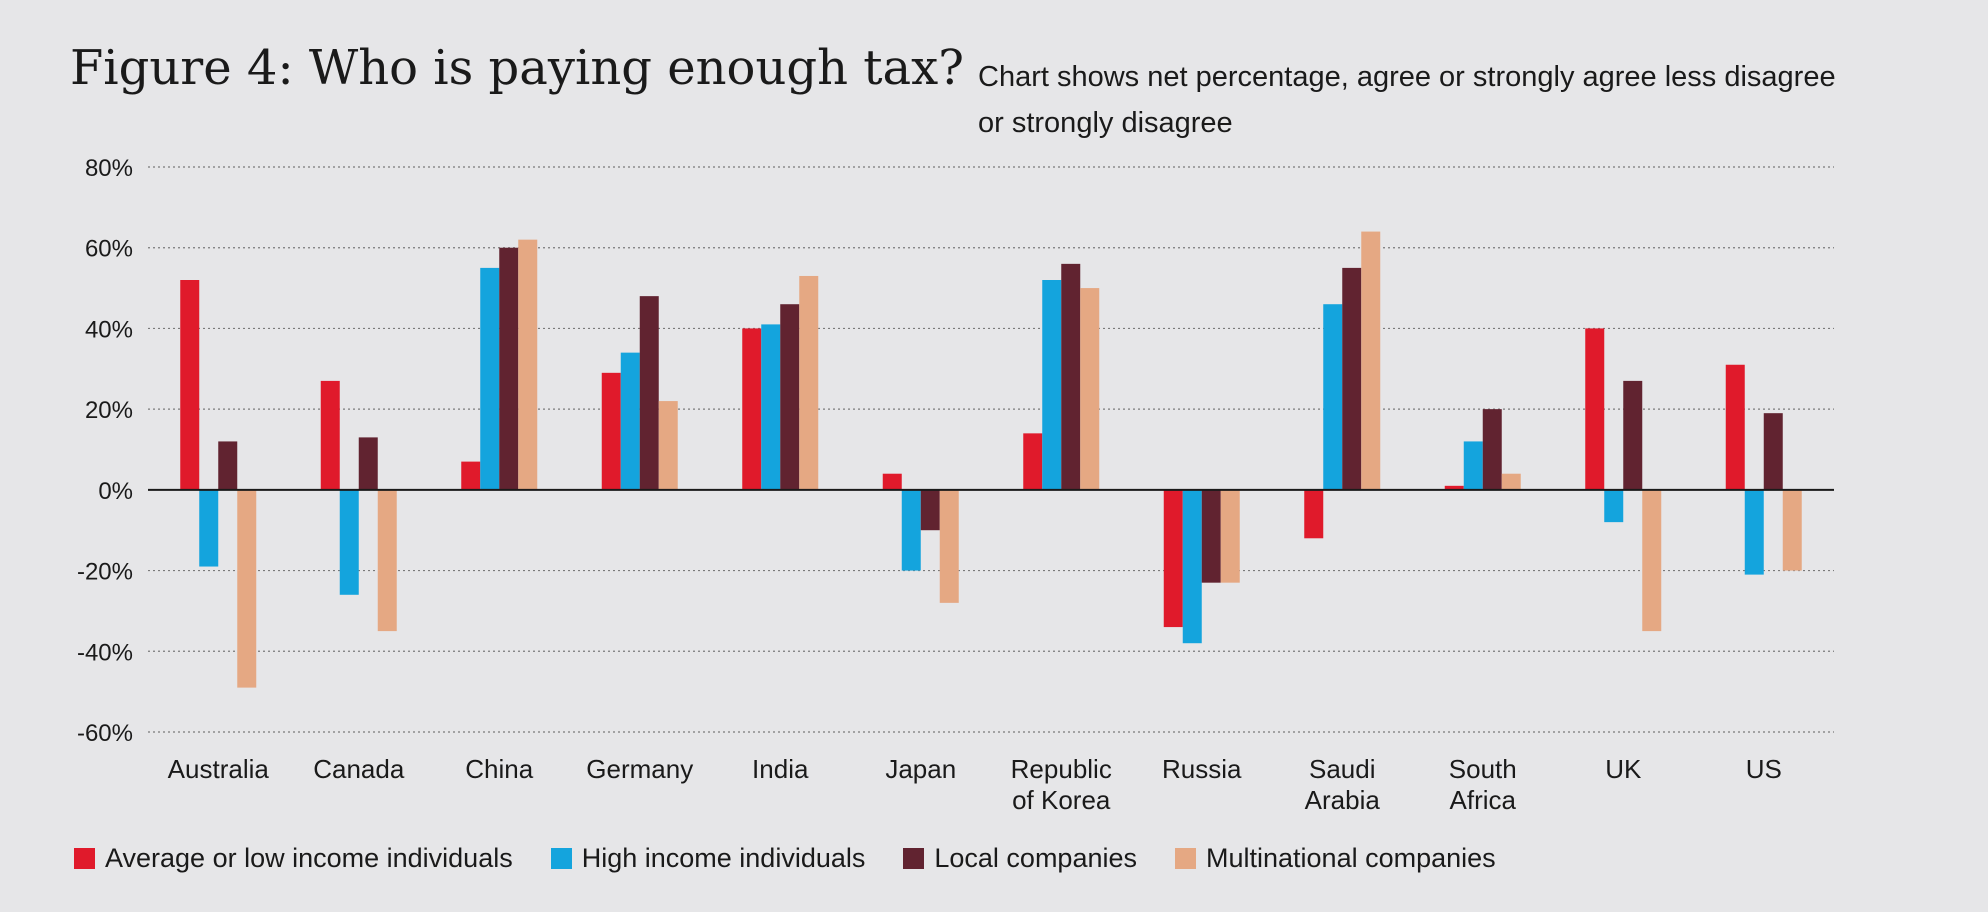 Image resolution: width=1988 pixels, height=912 pixels. I want to click on x-category-label: US, so click(1764, 769).